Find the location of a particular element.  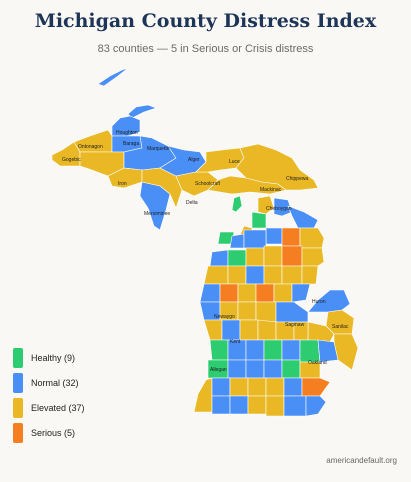

legend-item-healthy: Healthy (9) is located at coordinates (49, 357).